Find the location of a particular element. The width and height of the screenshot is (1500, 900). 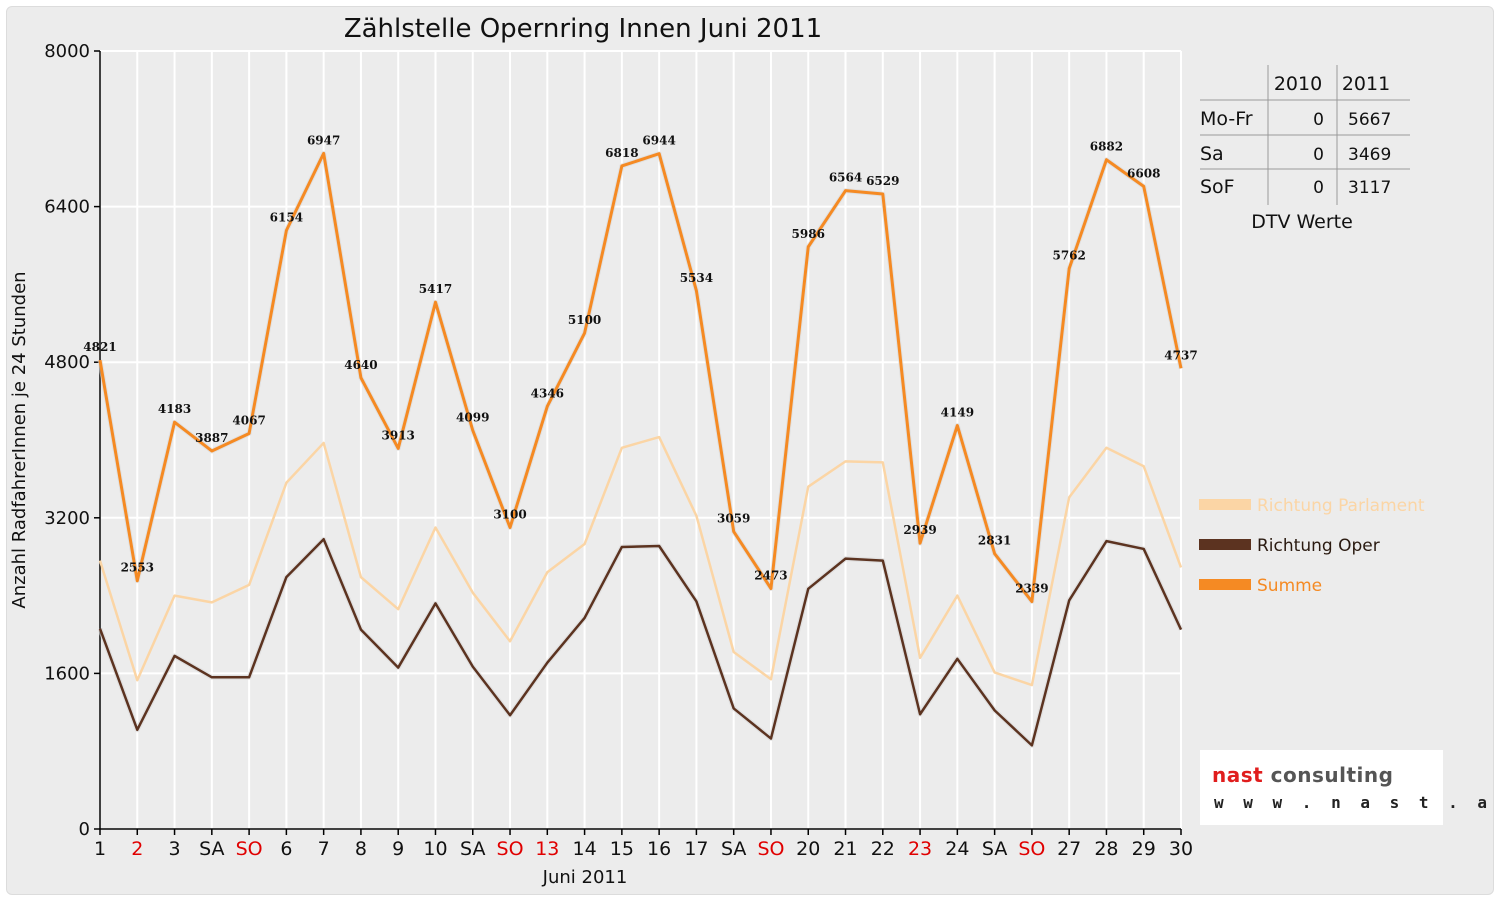

data-label: 6882 is located at coordinates (1106, 147).